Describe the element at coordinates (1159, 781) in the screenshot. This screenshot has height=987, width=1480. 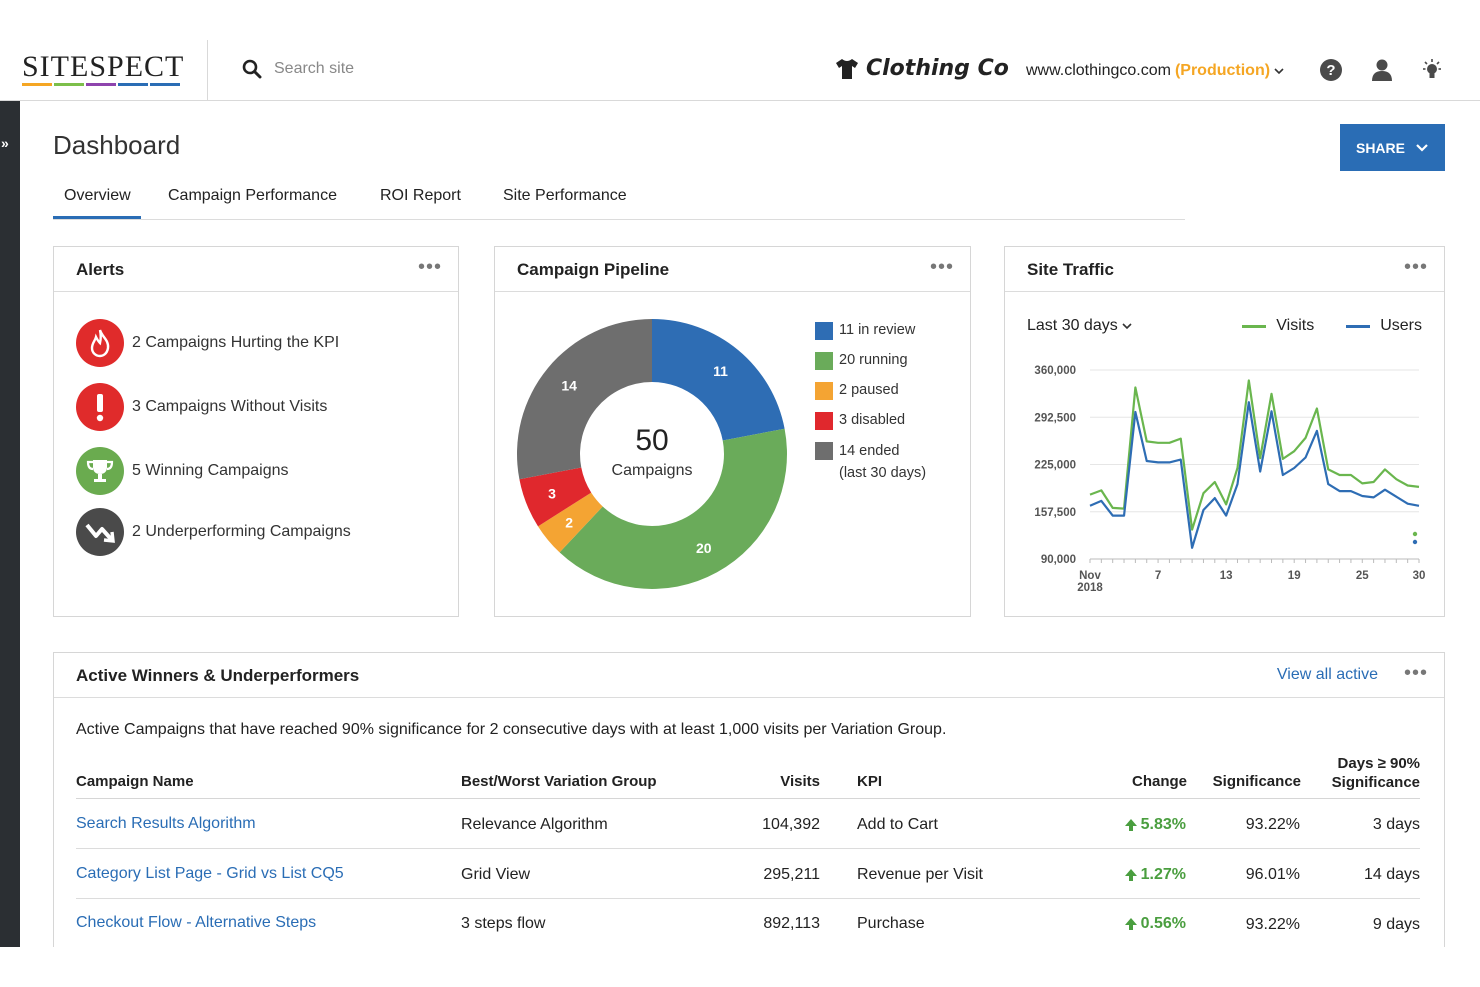
I see `col-header-change: Change` at that location.